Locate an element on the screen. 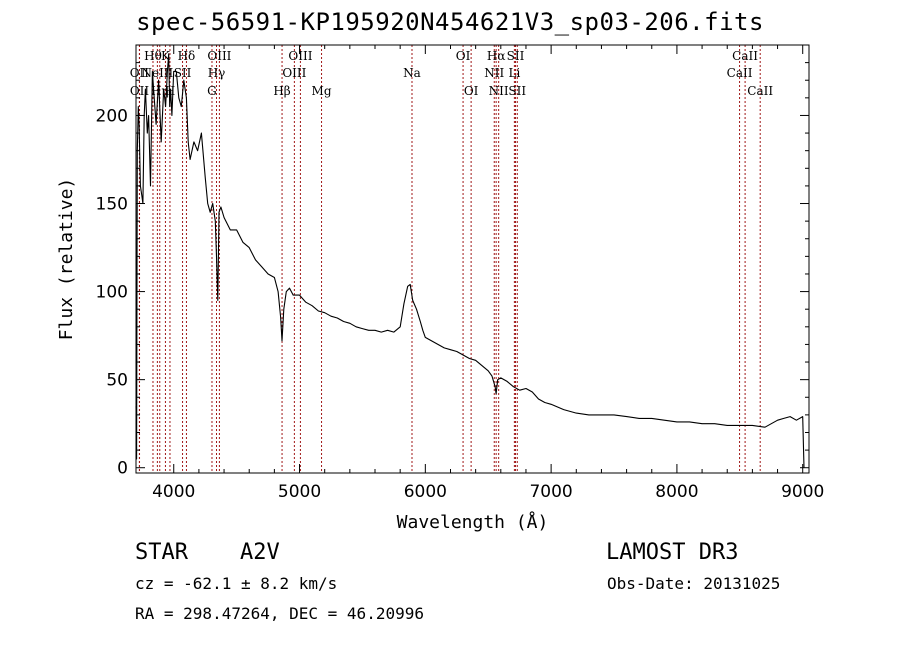 Image resolution: width=900 pixels, height=649 pixels. x-tick-label: 4000 is located at coordinates (173, 492).